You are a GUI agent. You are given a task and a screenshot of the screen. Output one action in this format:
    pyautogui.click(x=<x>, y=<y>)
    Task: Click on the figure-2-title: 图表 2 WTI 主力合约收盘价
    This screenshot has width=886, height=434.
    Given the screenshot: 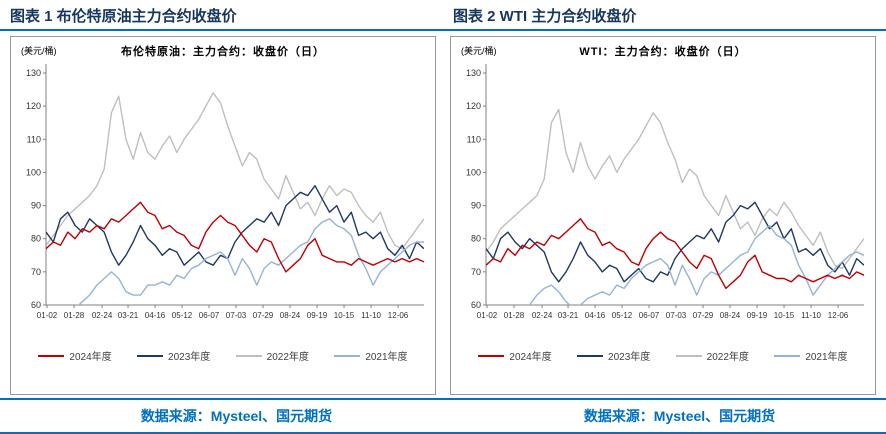 What is the action you would take?
    pyautogui.click(x=545, y=16)
    